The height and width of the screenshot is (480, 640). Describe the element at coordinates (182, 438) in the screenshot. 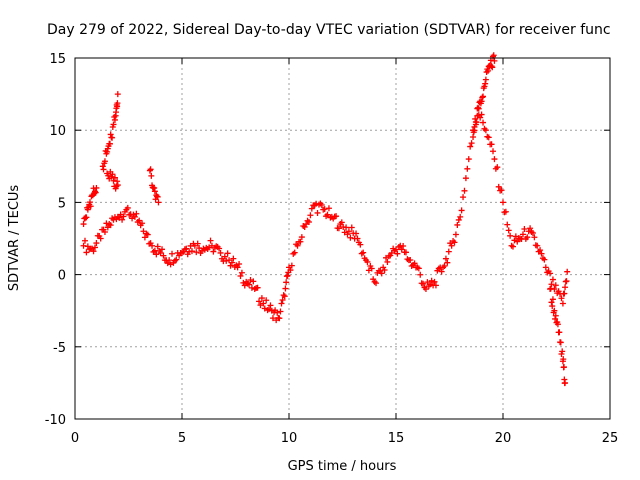

I see `x-tick-label: 5` at that location.